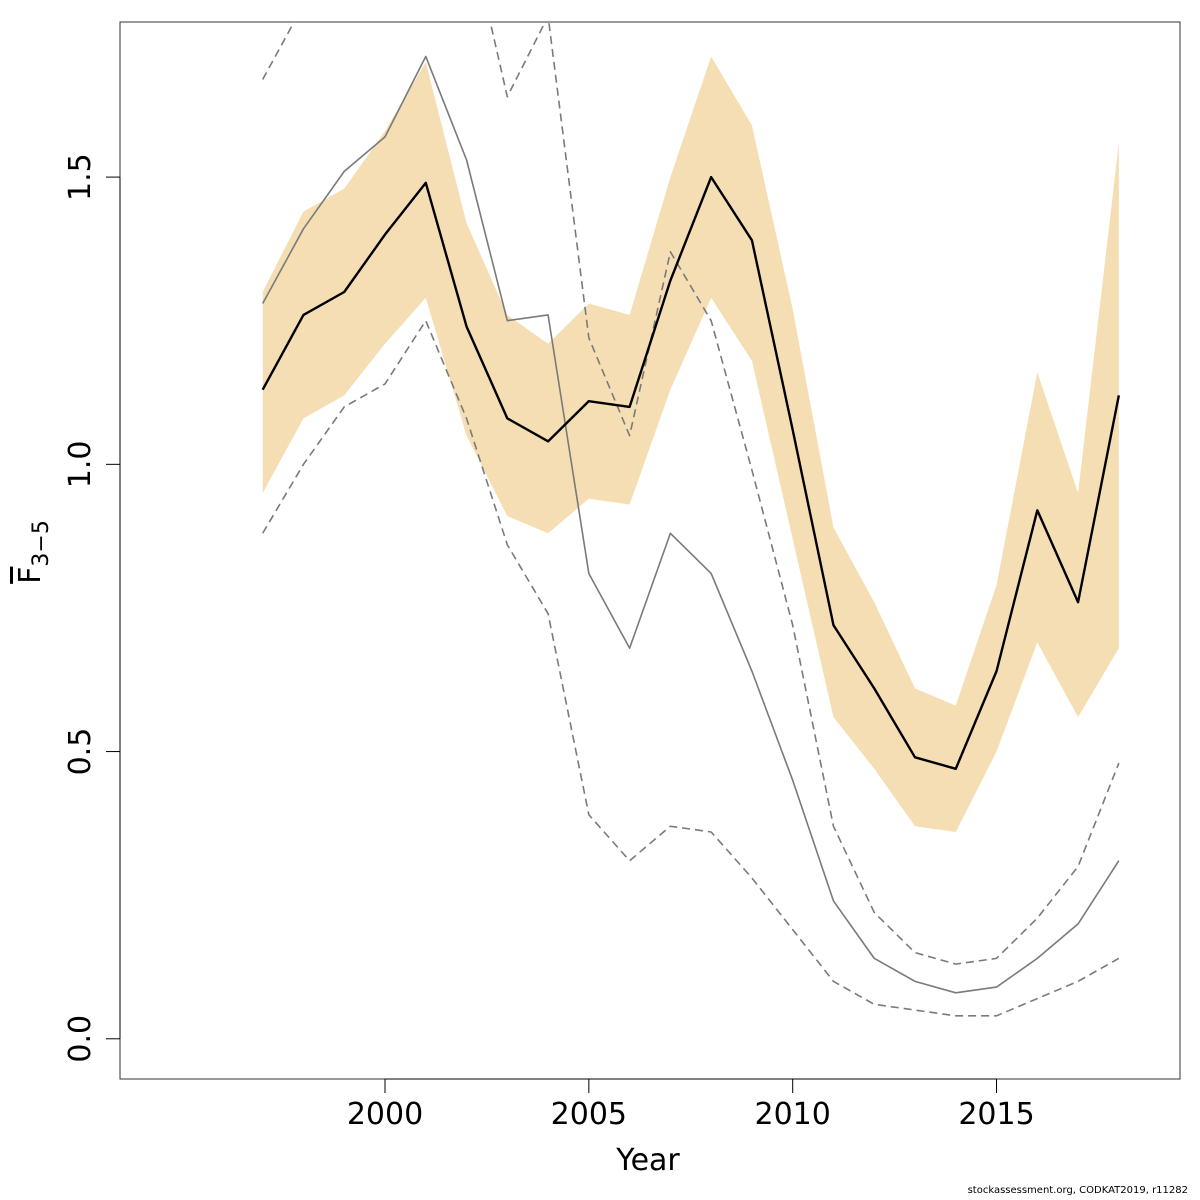  What do you see at coordinates (996, 1114) in the screenshot?
I see `x-tick-label: 2015` at bounding box center [996, 1114].